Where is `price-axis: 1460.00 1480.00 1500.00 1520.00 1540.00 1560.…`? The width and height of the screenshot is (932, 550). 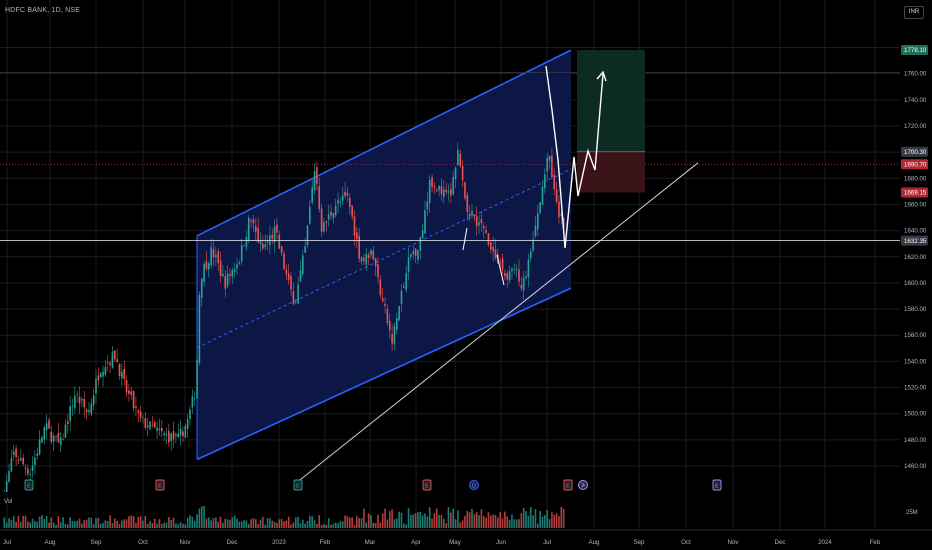
price-axis: 1460.00 1480.00 1500.00 1520.00 1540.00 1560.… is located at coordinates (914, 258).